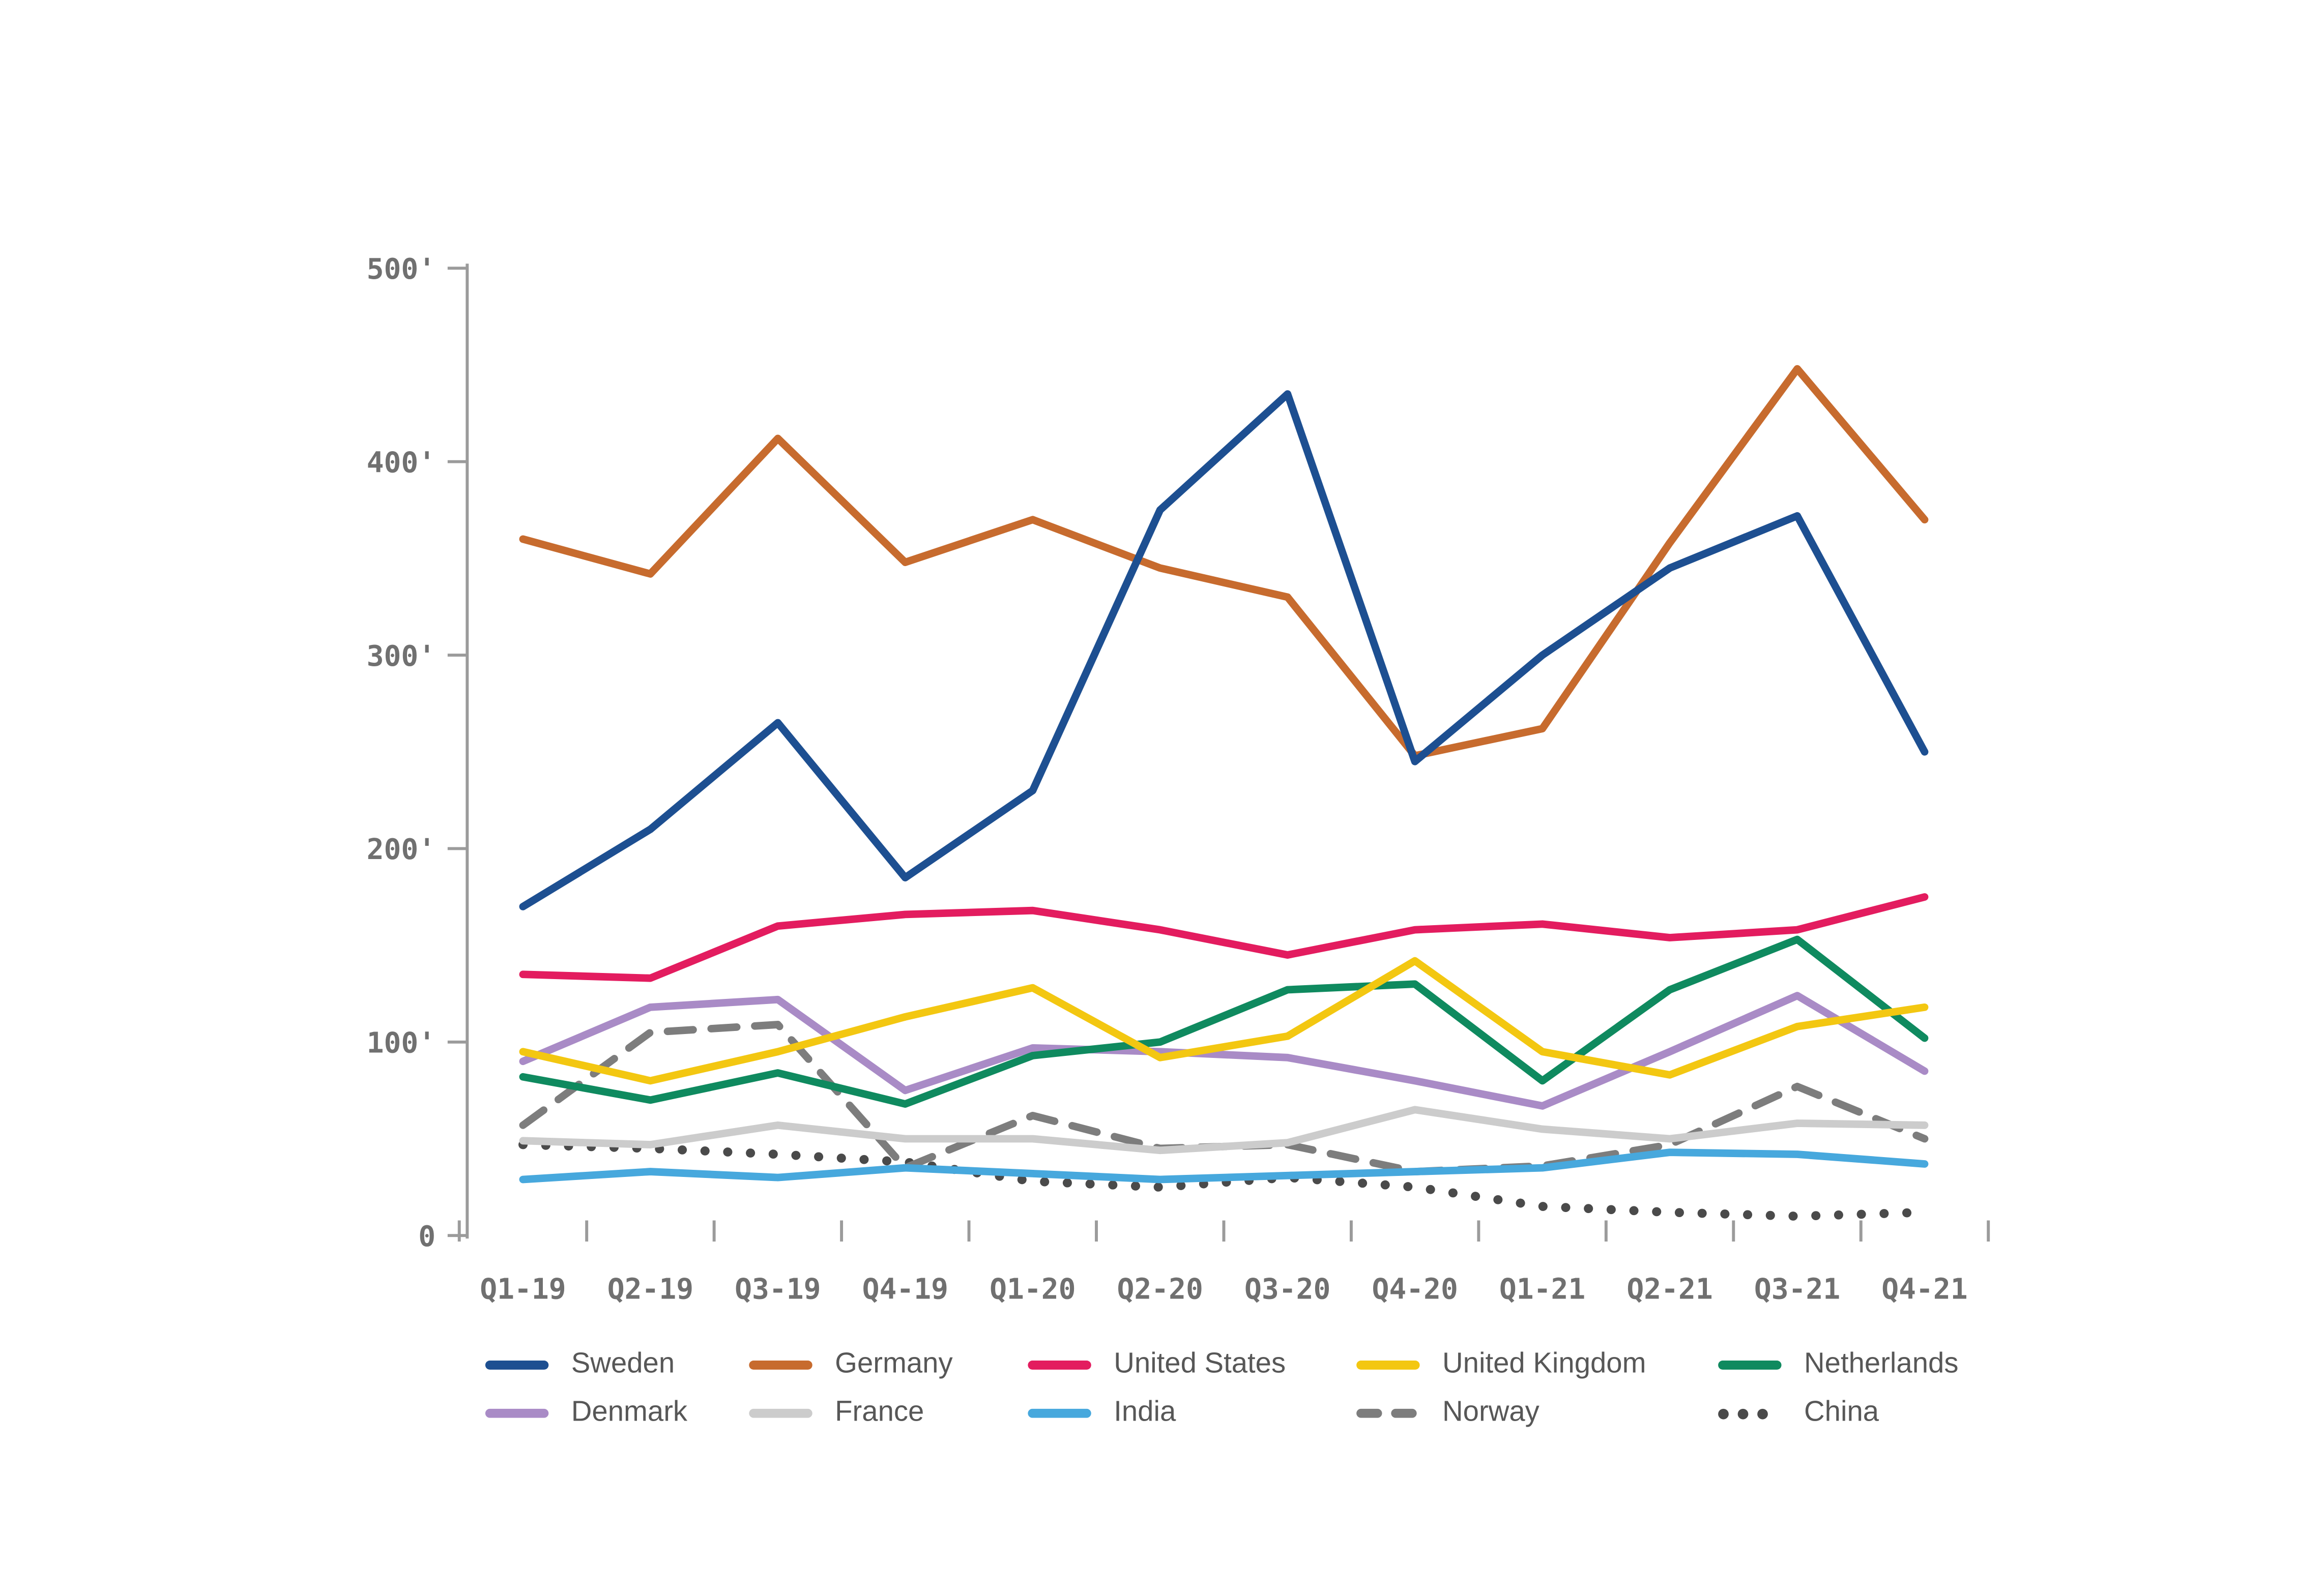 The width and height of the screenshot is (2324, 1594). I want to click on legend-item-sweden: Sweden, so click(617, 1365).